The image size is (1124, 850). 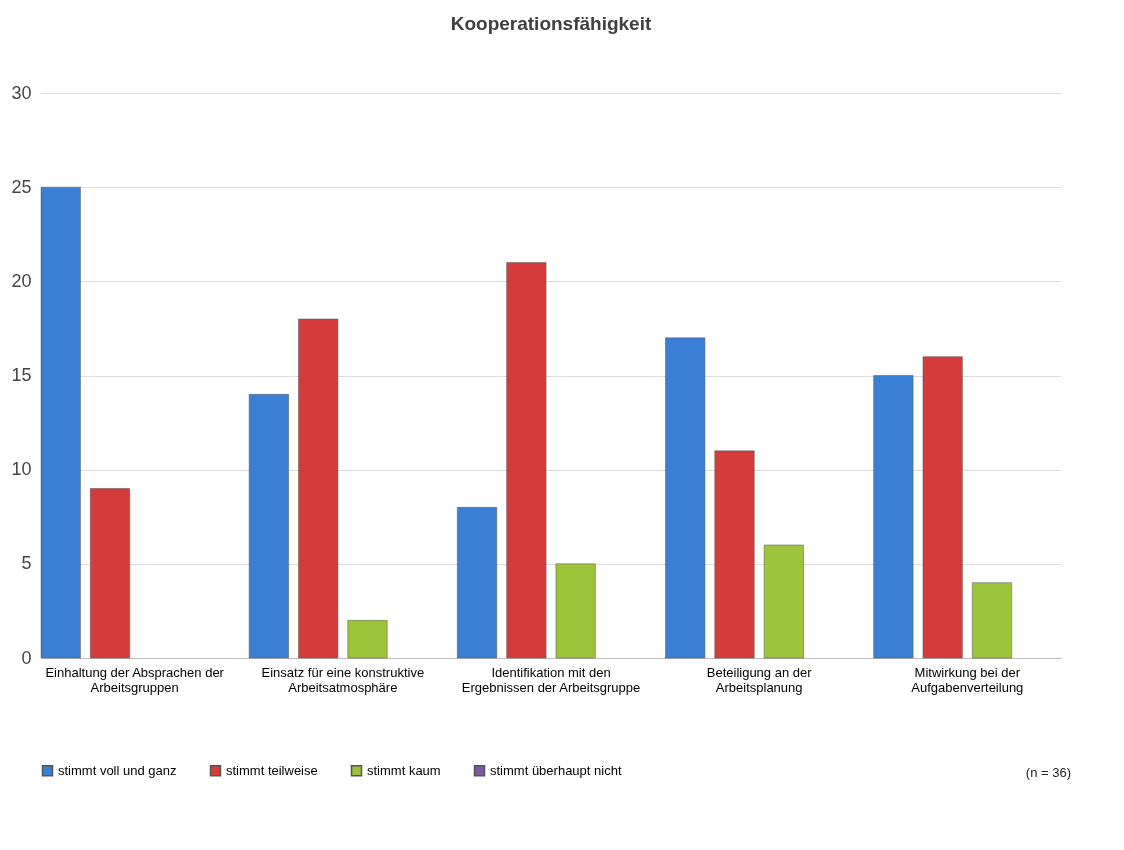 What do you see at coordinates (117, 770) in the screenshot?
I see `legend-label: stimmt voll und ganz` at bounding box center [117, 770].